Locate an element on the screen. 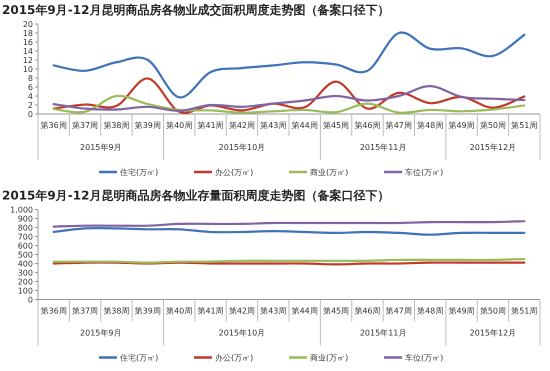 The image size is (550, 371). y-tick-label: 16 is located at coordinates (27, 42).